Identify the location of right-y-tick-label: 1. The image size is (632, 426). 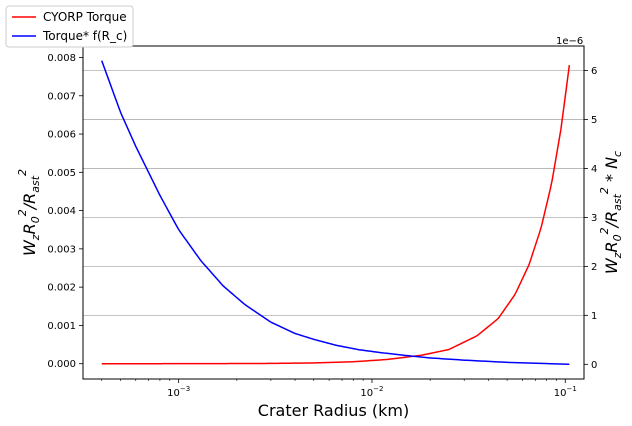
(594, 316).